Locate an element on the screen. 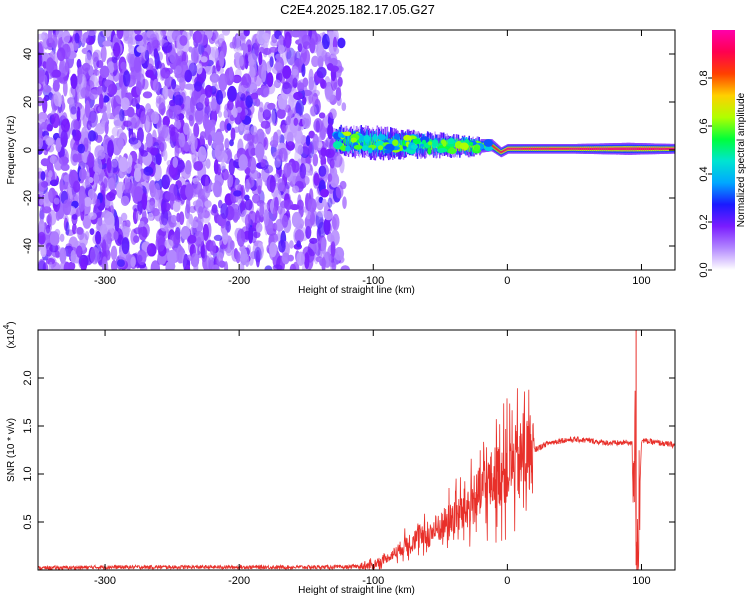 The width and height of the screenshot is (750, 600). y-tick-label: 0 is located at coordinates (28, 150).